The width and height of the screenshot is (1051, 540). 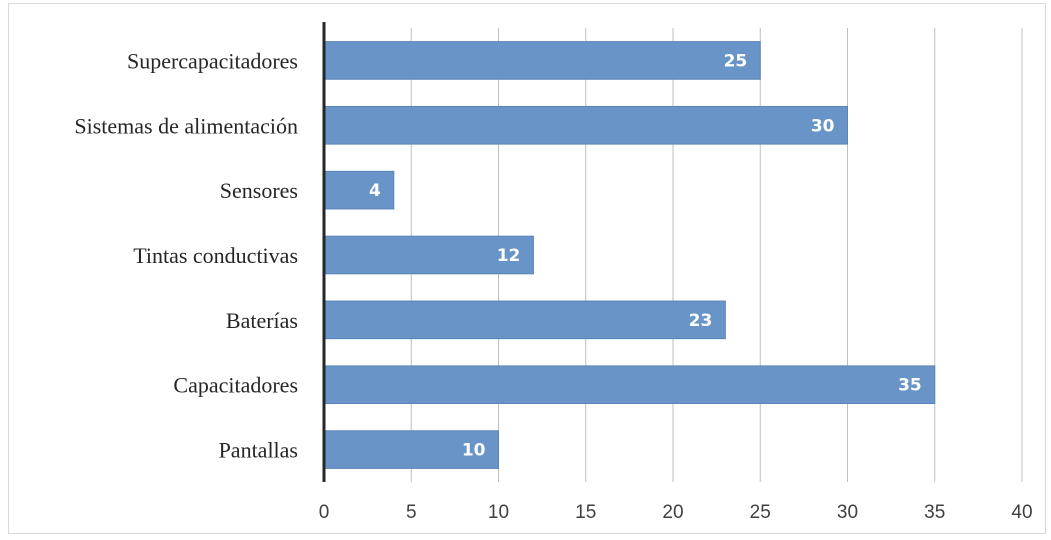 I want to click on data-label-0: 25, so click(x=736, y=61).